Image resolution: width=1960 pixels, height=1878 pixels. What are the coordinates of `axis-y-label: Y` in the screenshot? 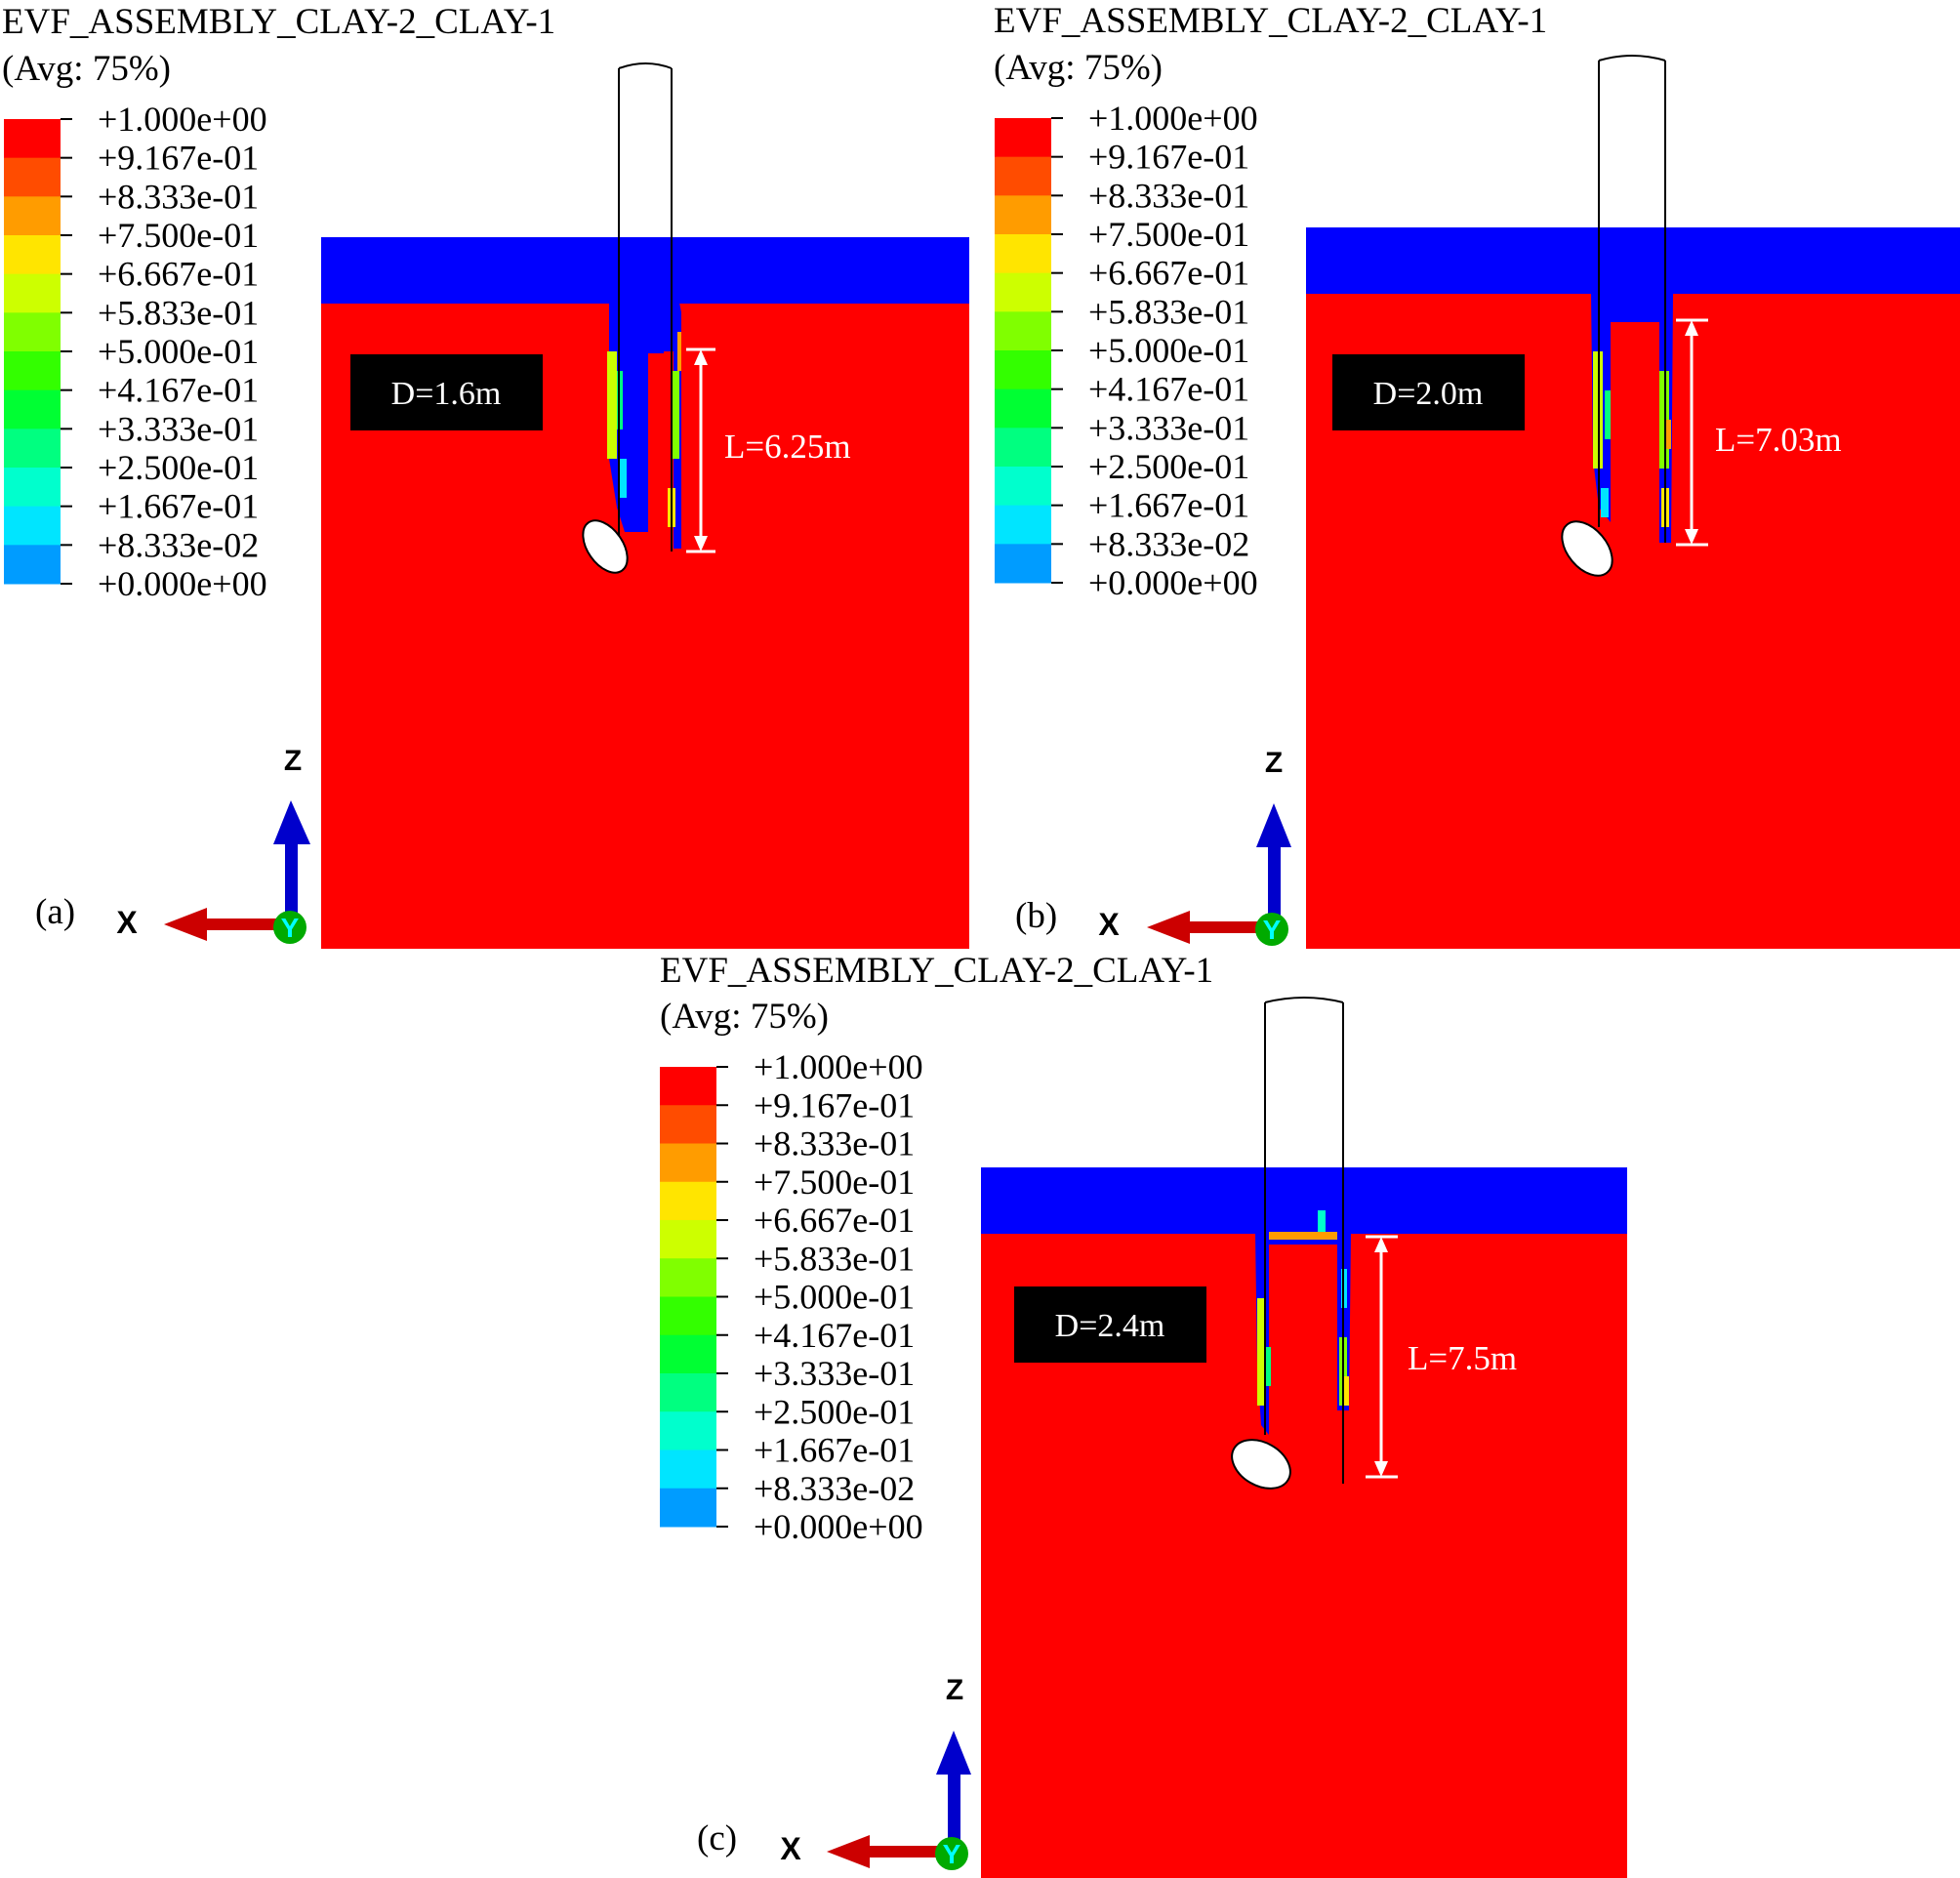 It's located at (291, 928).